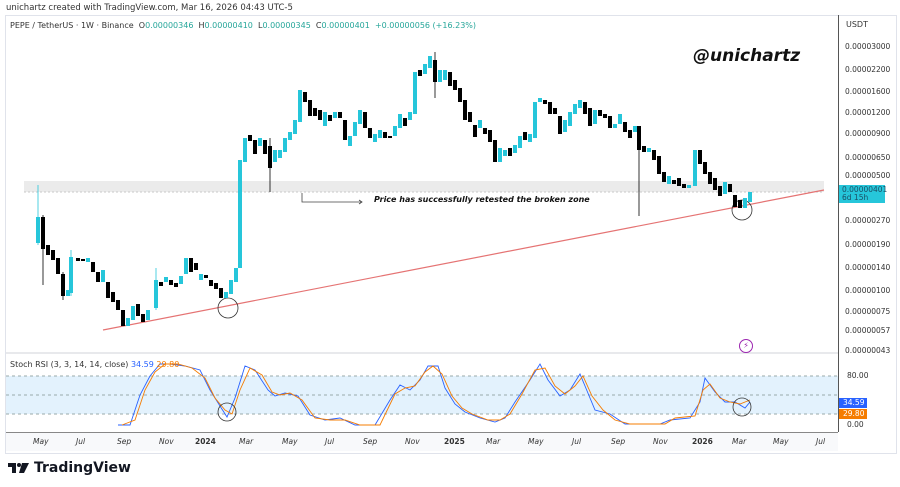  What do you see at coordinates (345, 25) in the screenshot?
I see `close-value: 0.00000401` at bounding box center [345, 25].